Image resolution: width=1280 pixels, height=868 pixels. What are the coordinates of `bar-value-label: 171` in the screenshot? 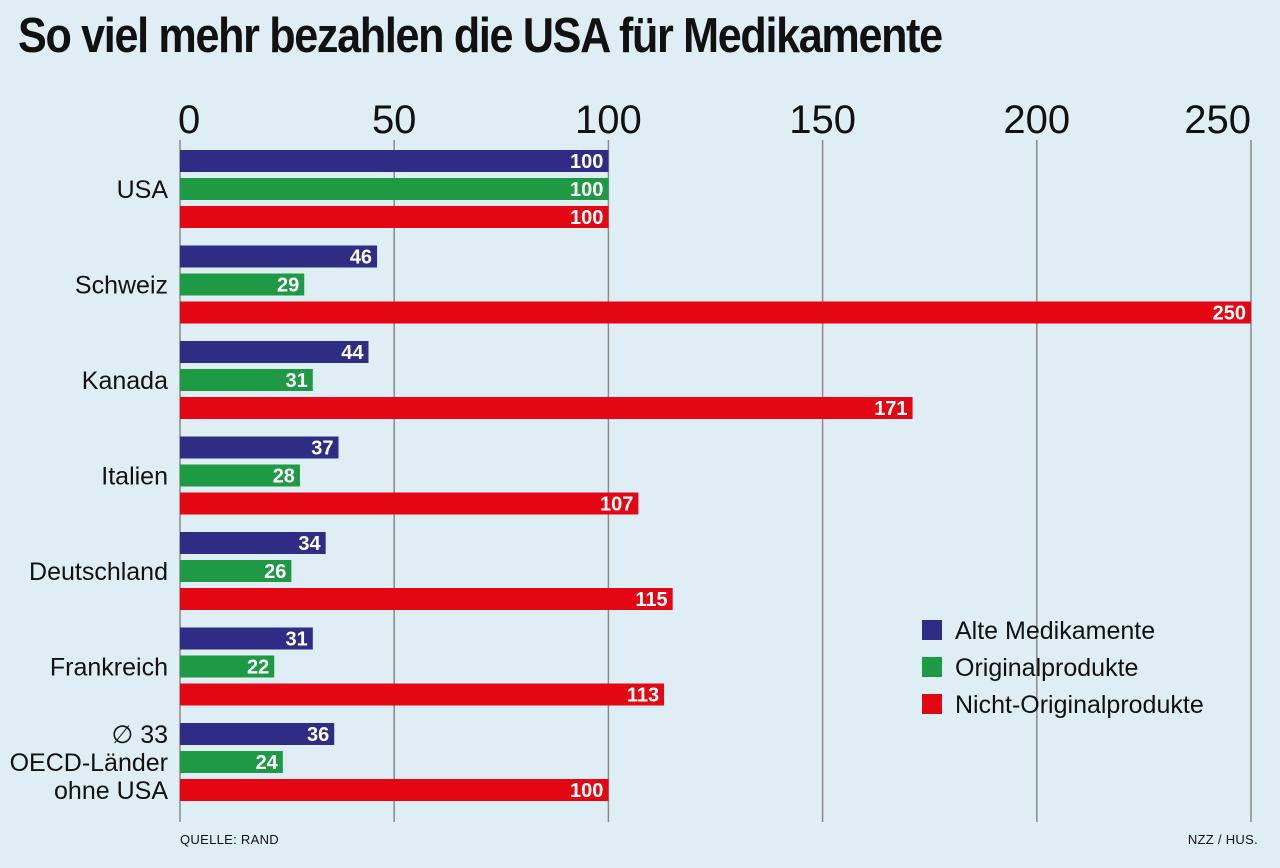 It's located at (890, 409).